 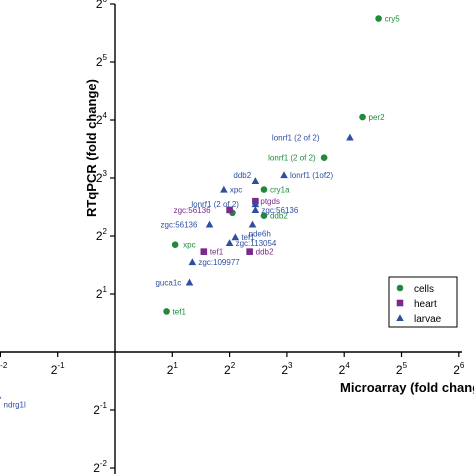 I want to click on y-axis-ticks: 26 25 24 23 22 21 2-1 2-2, so click(x=104, y=237).